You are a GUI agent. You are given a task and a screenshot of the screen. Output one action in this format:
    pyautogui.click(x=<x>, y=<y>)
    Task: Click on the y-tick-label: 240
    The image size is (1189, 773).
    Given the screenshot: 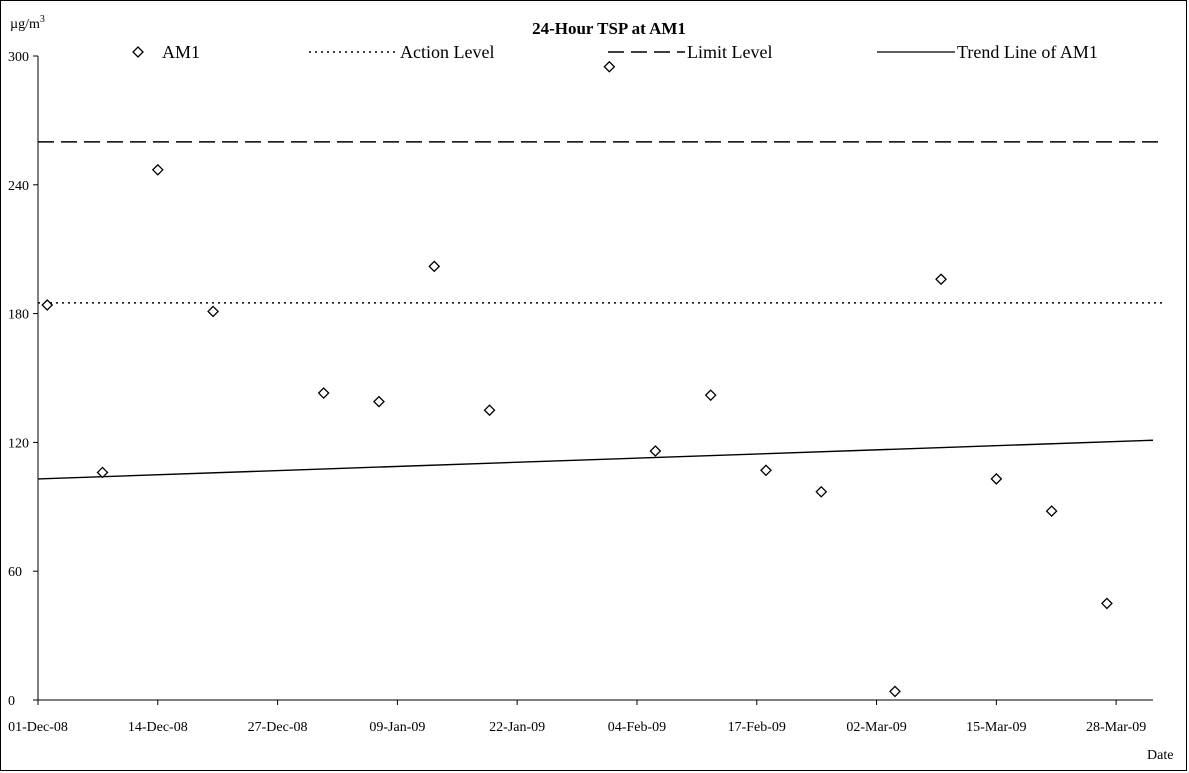 What is the action you would take?
    pyautogui.click(x=18, y=186)
    